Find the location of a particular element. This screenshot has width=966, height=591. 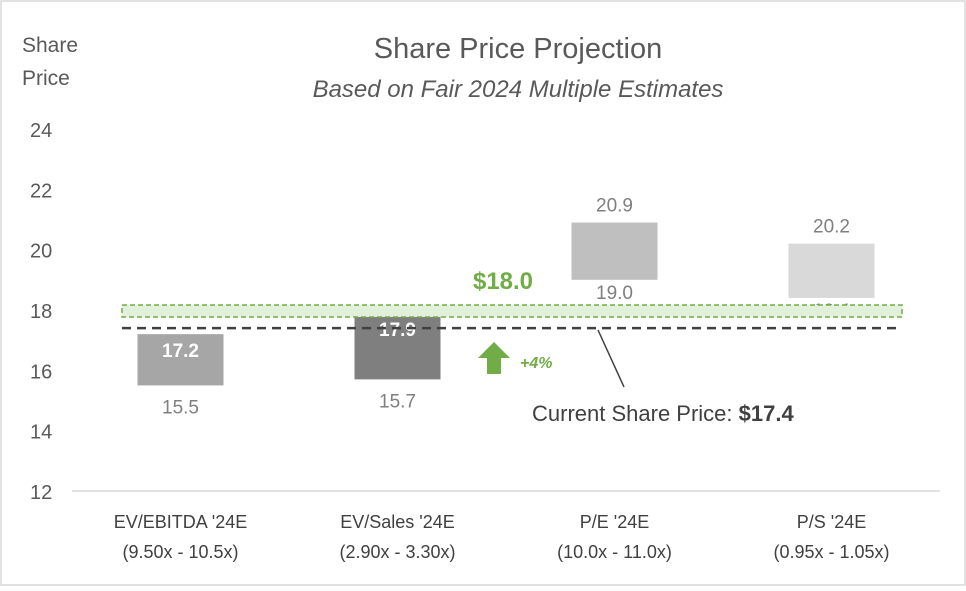

x-category-label: EV/Sales '24E is located at coordinates (397, 522).